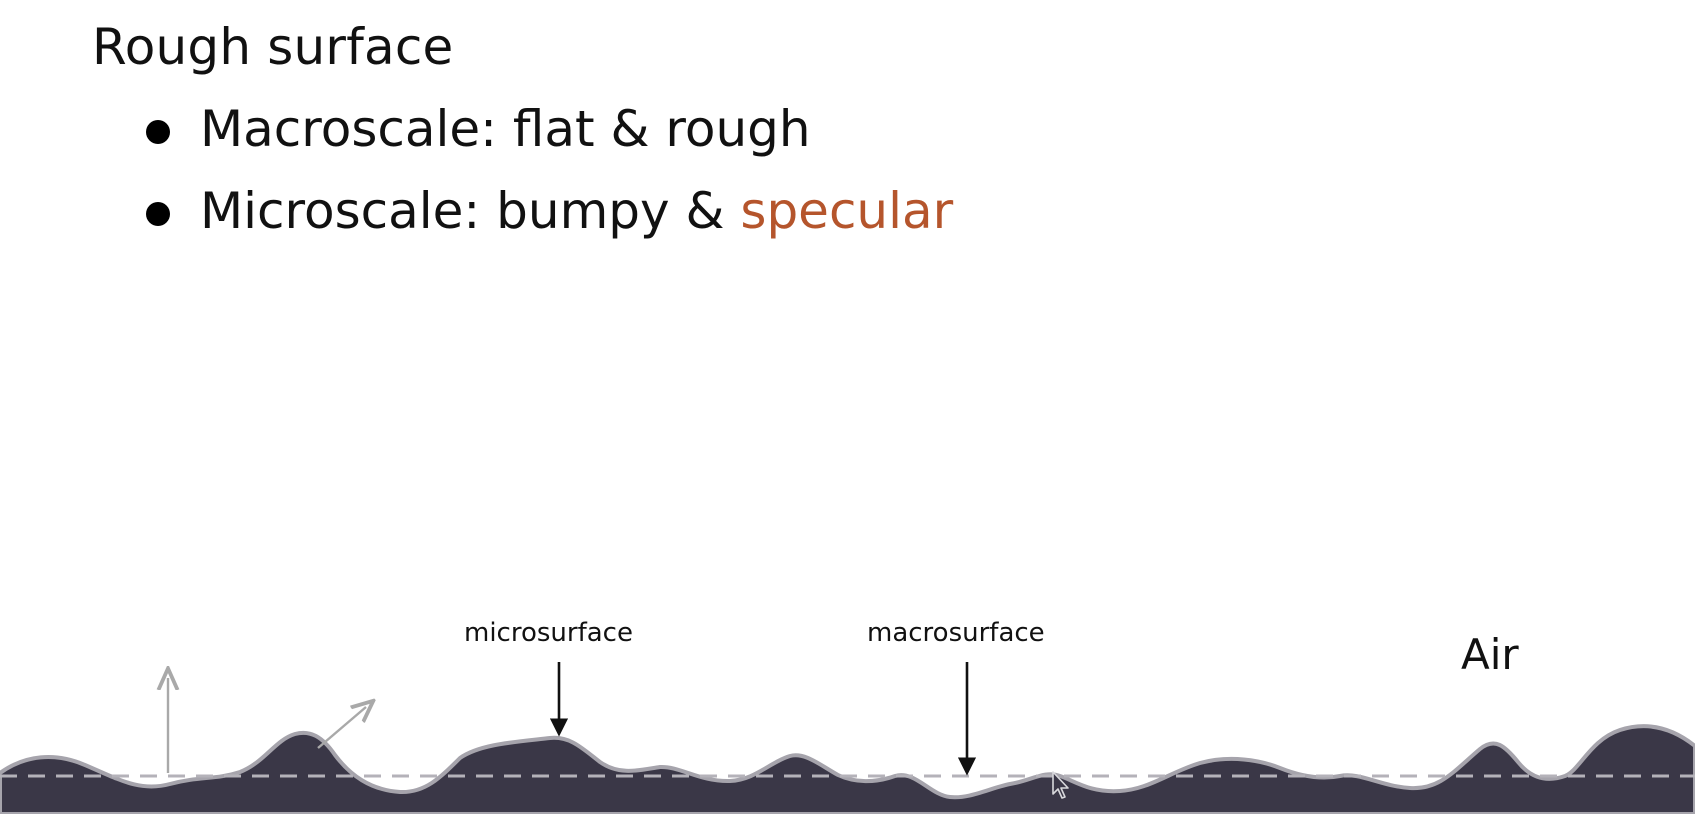 The width and height of the screenshot is (1695, 814). Describe the element at coordinates (273, 47) in the screenshot. I see `slide-title: Rough surface` at that location.